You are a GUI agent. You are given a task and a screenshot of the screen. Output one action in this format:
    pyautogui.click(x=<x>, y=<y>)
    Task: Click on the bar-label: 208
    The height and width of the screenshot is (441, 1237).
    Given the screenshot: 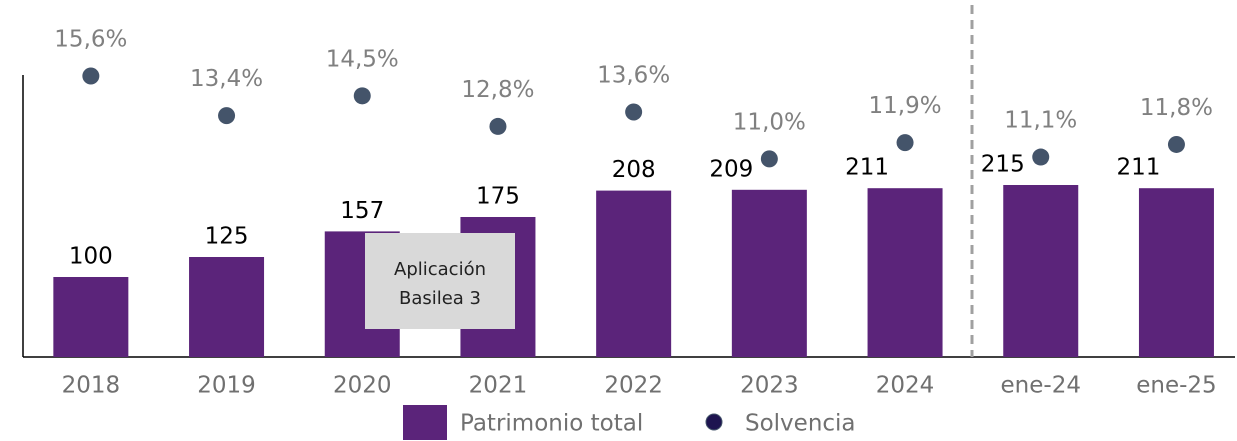 What is the action you would take?
    pyautogui.click(x=634, y=170)
    